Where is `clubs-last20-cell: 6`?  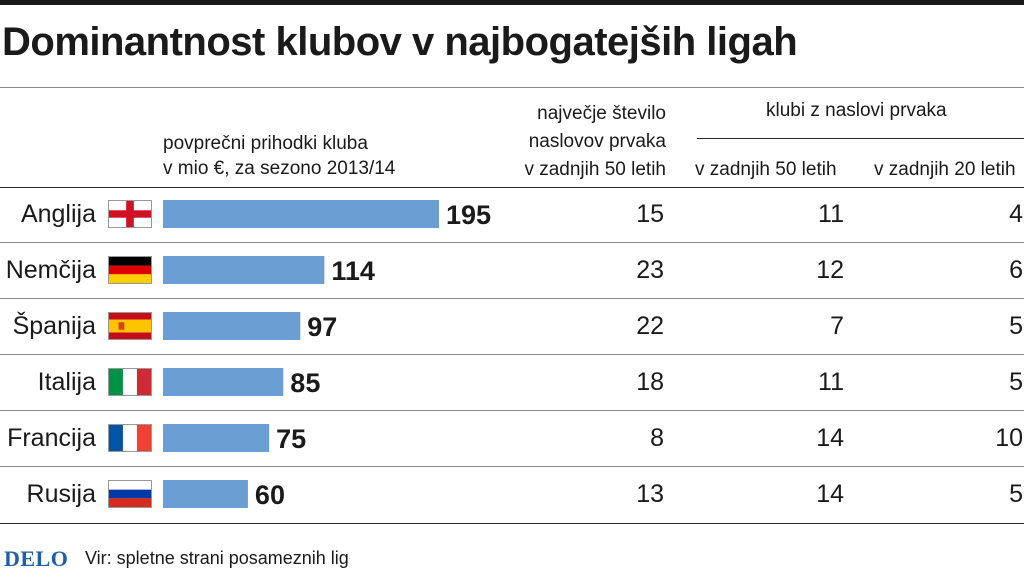
clubs-last20-cell: 6 is located at coordinates (1016, 270).